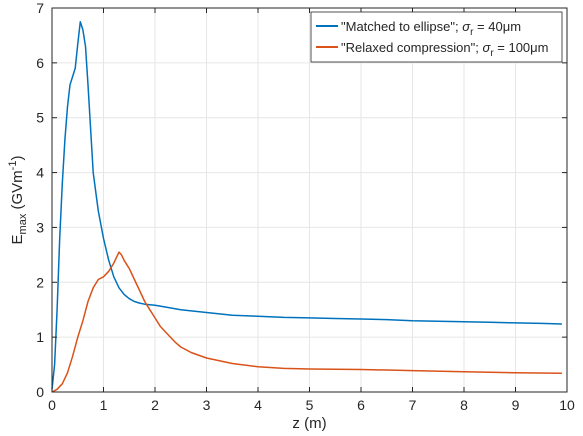  Describe the element at coordinates (155, 405) in the screenshot. I see `x-tick-label: 2` at that location.